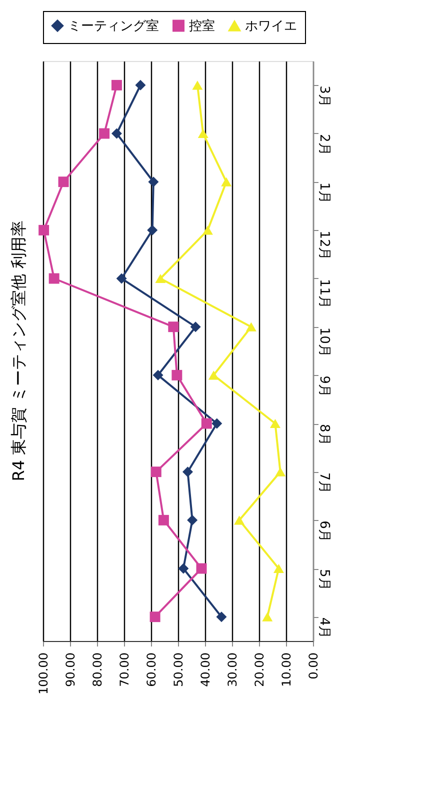  What do you see at coordinates (324, 294) in the screenshot?
I see `y-tick-label: 11月` at bounding box center [324, 294].